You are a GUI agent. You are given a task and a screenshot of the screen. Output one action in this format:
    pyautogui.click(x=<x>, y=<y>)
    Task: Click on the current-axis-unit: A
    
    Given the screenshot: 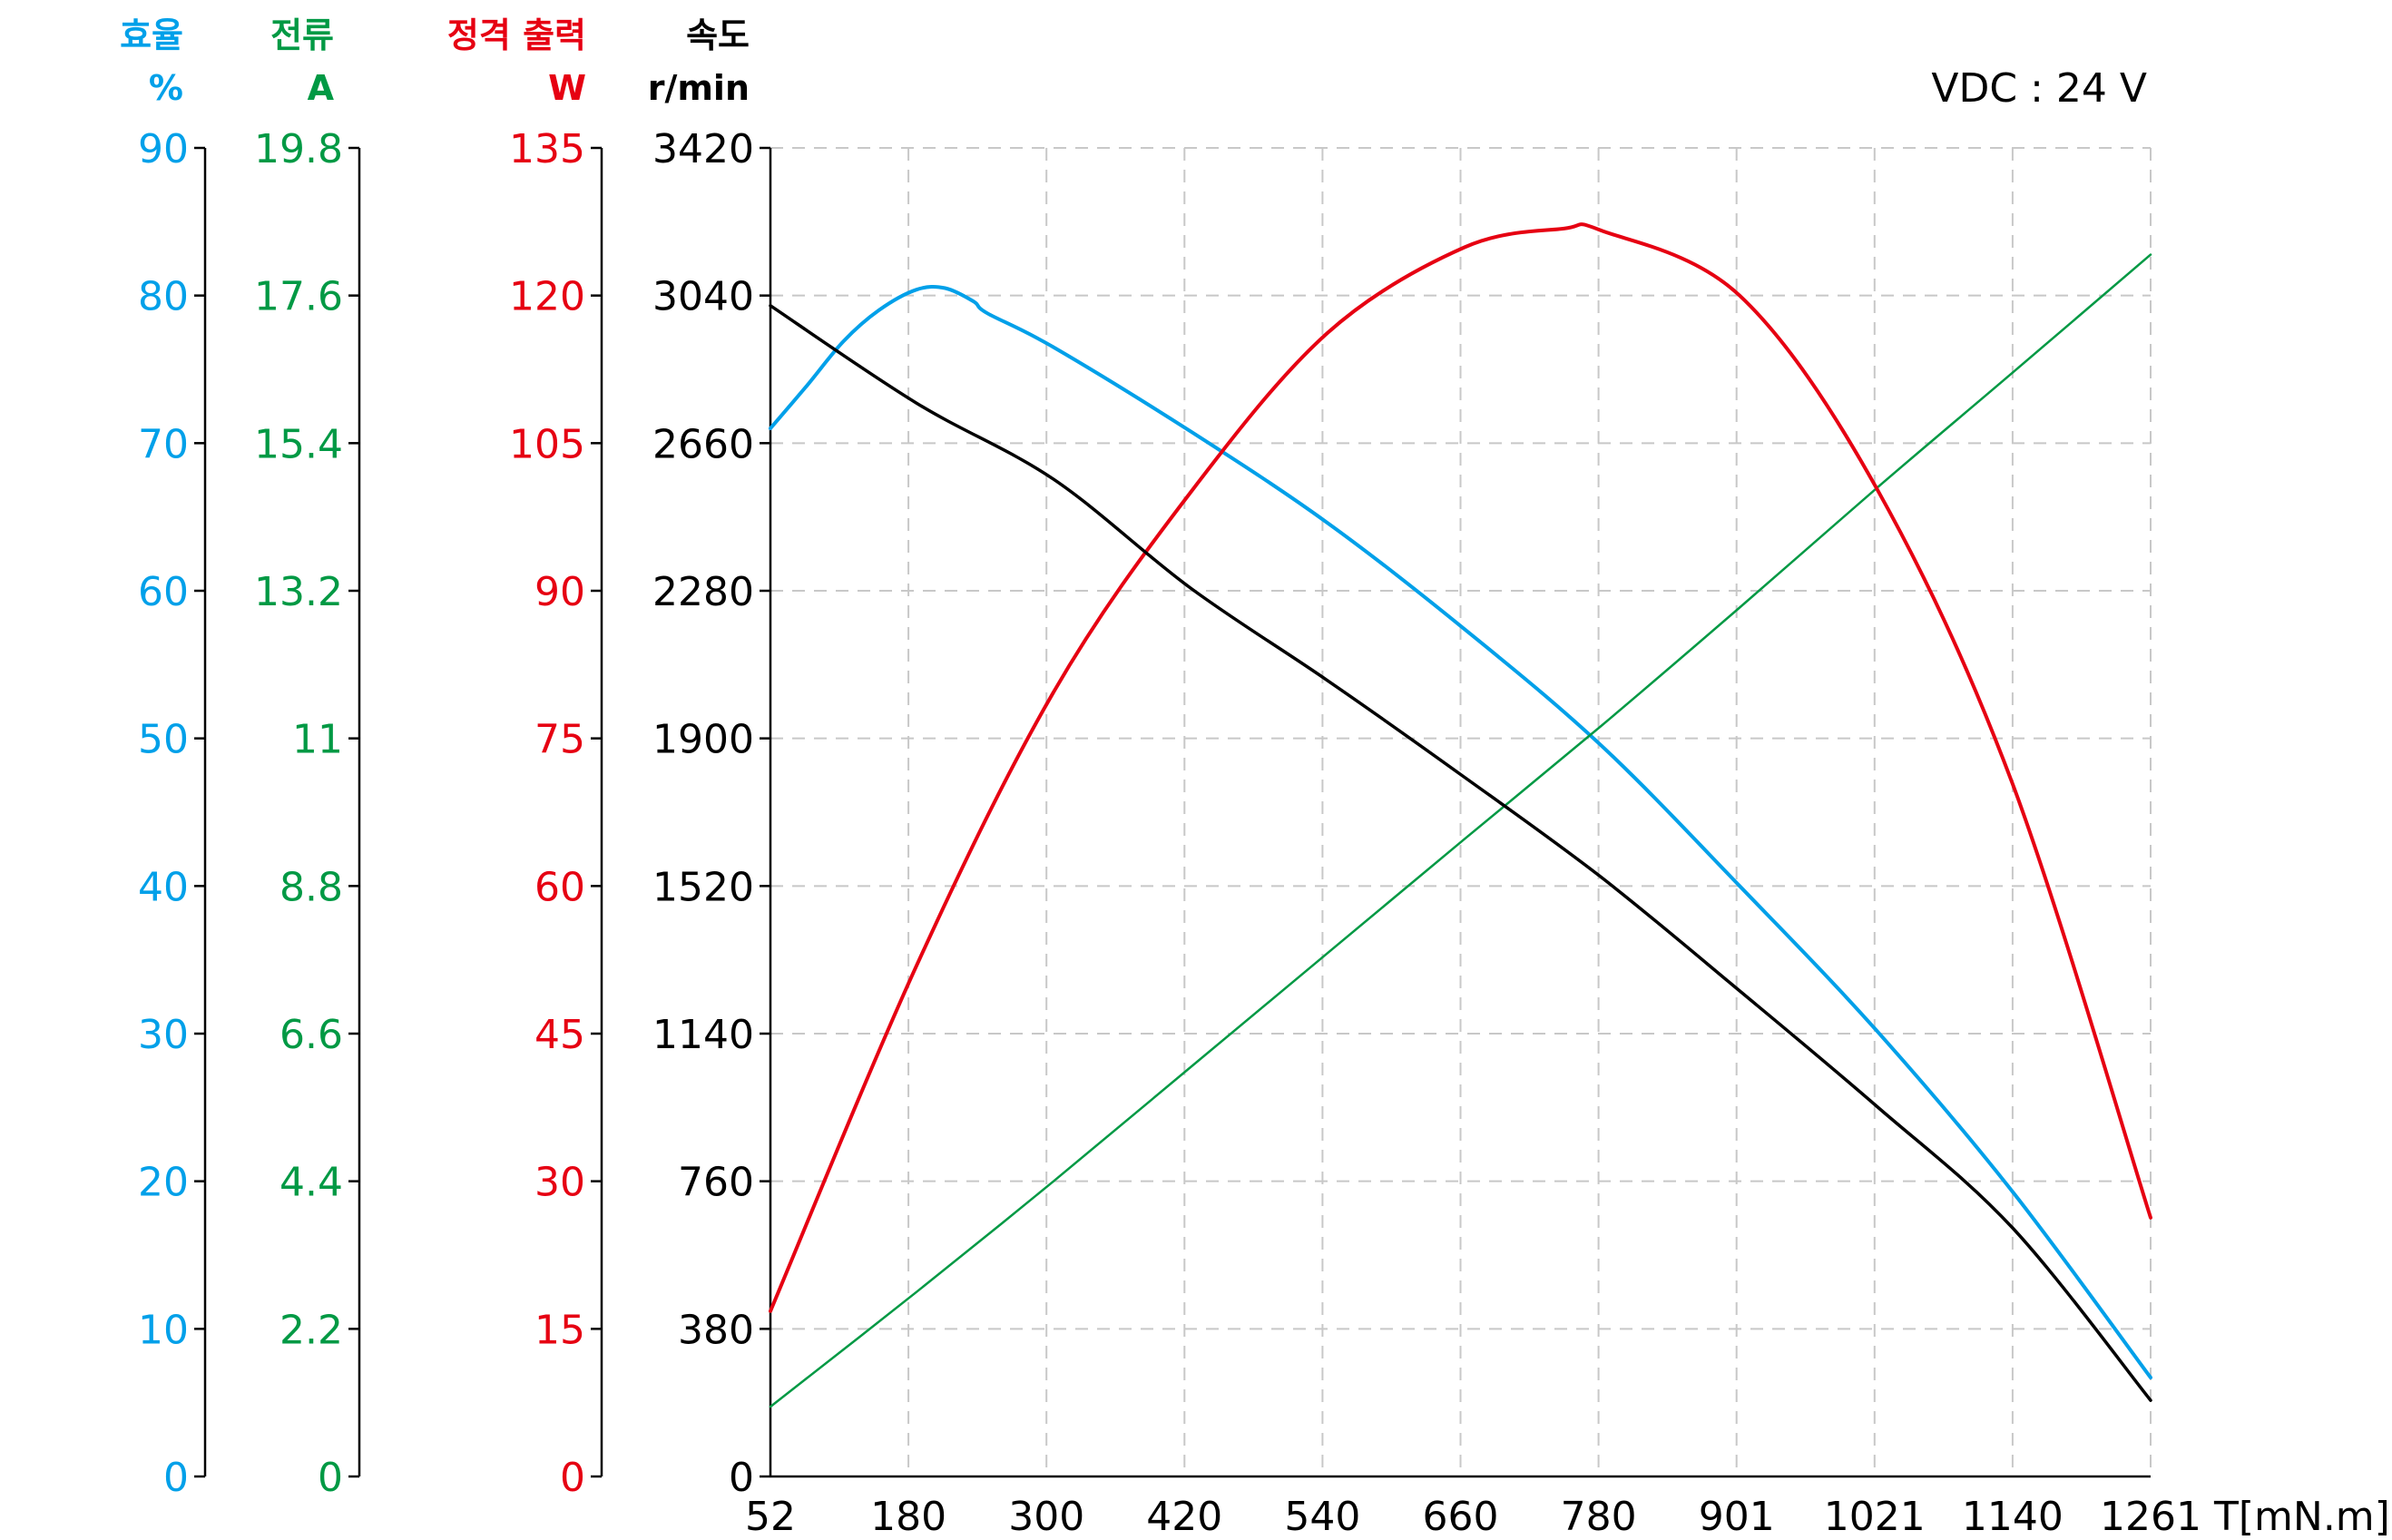 What is the action you would take?
    pyautogui.click(x=321, y=88)
    